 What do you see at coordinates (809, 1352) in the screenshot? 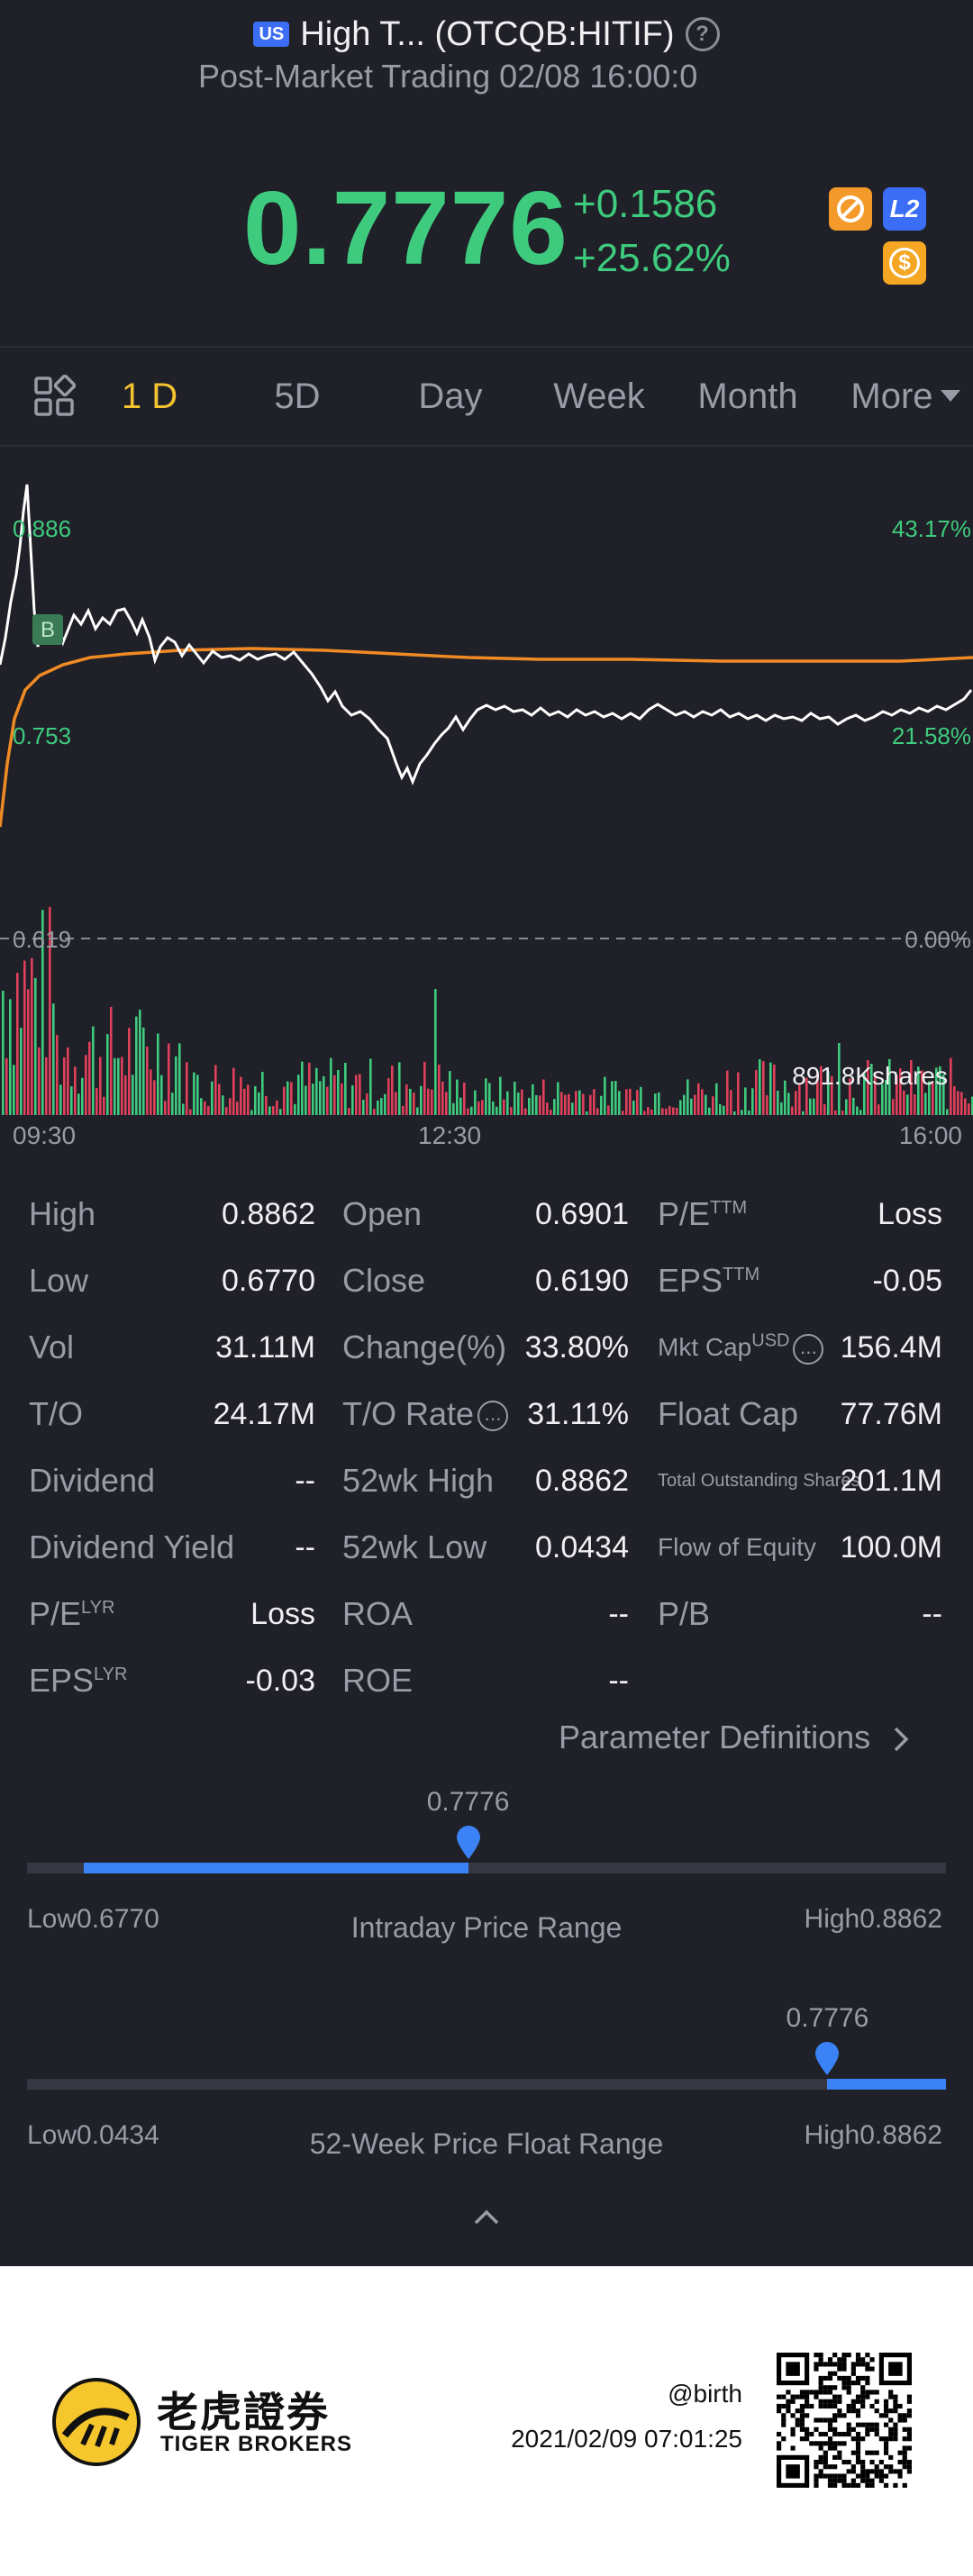
I see `mkt-cap-info-icon` at bounding box center [809, 1352].